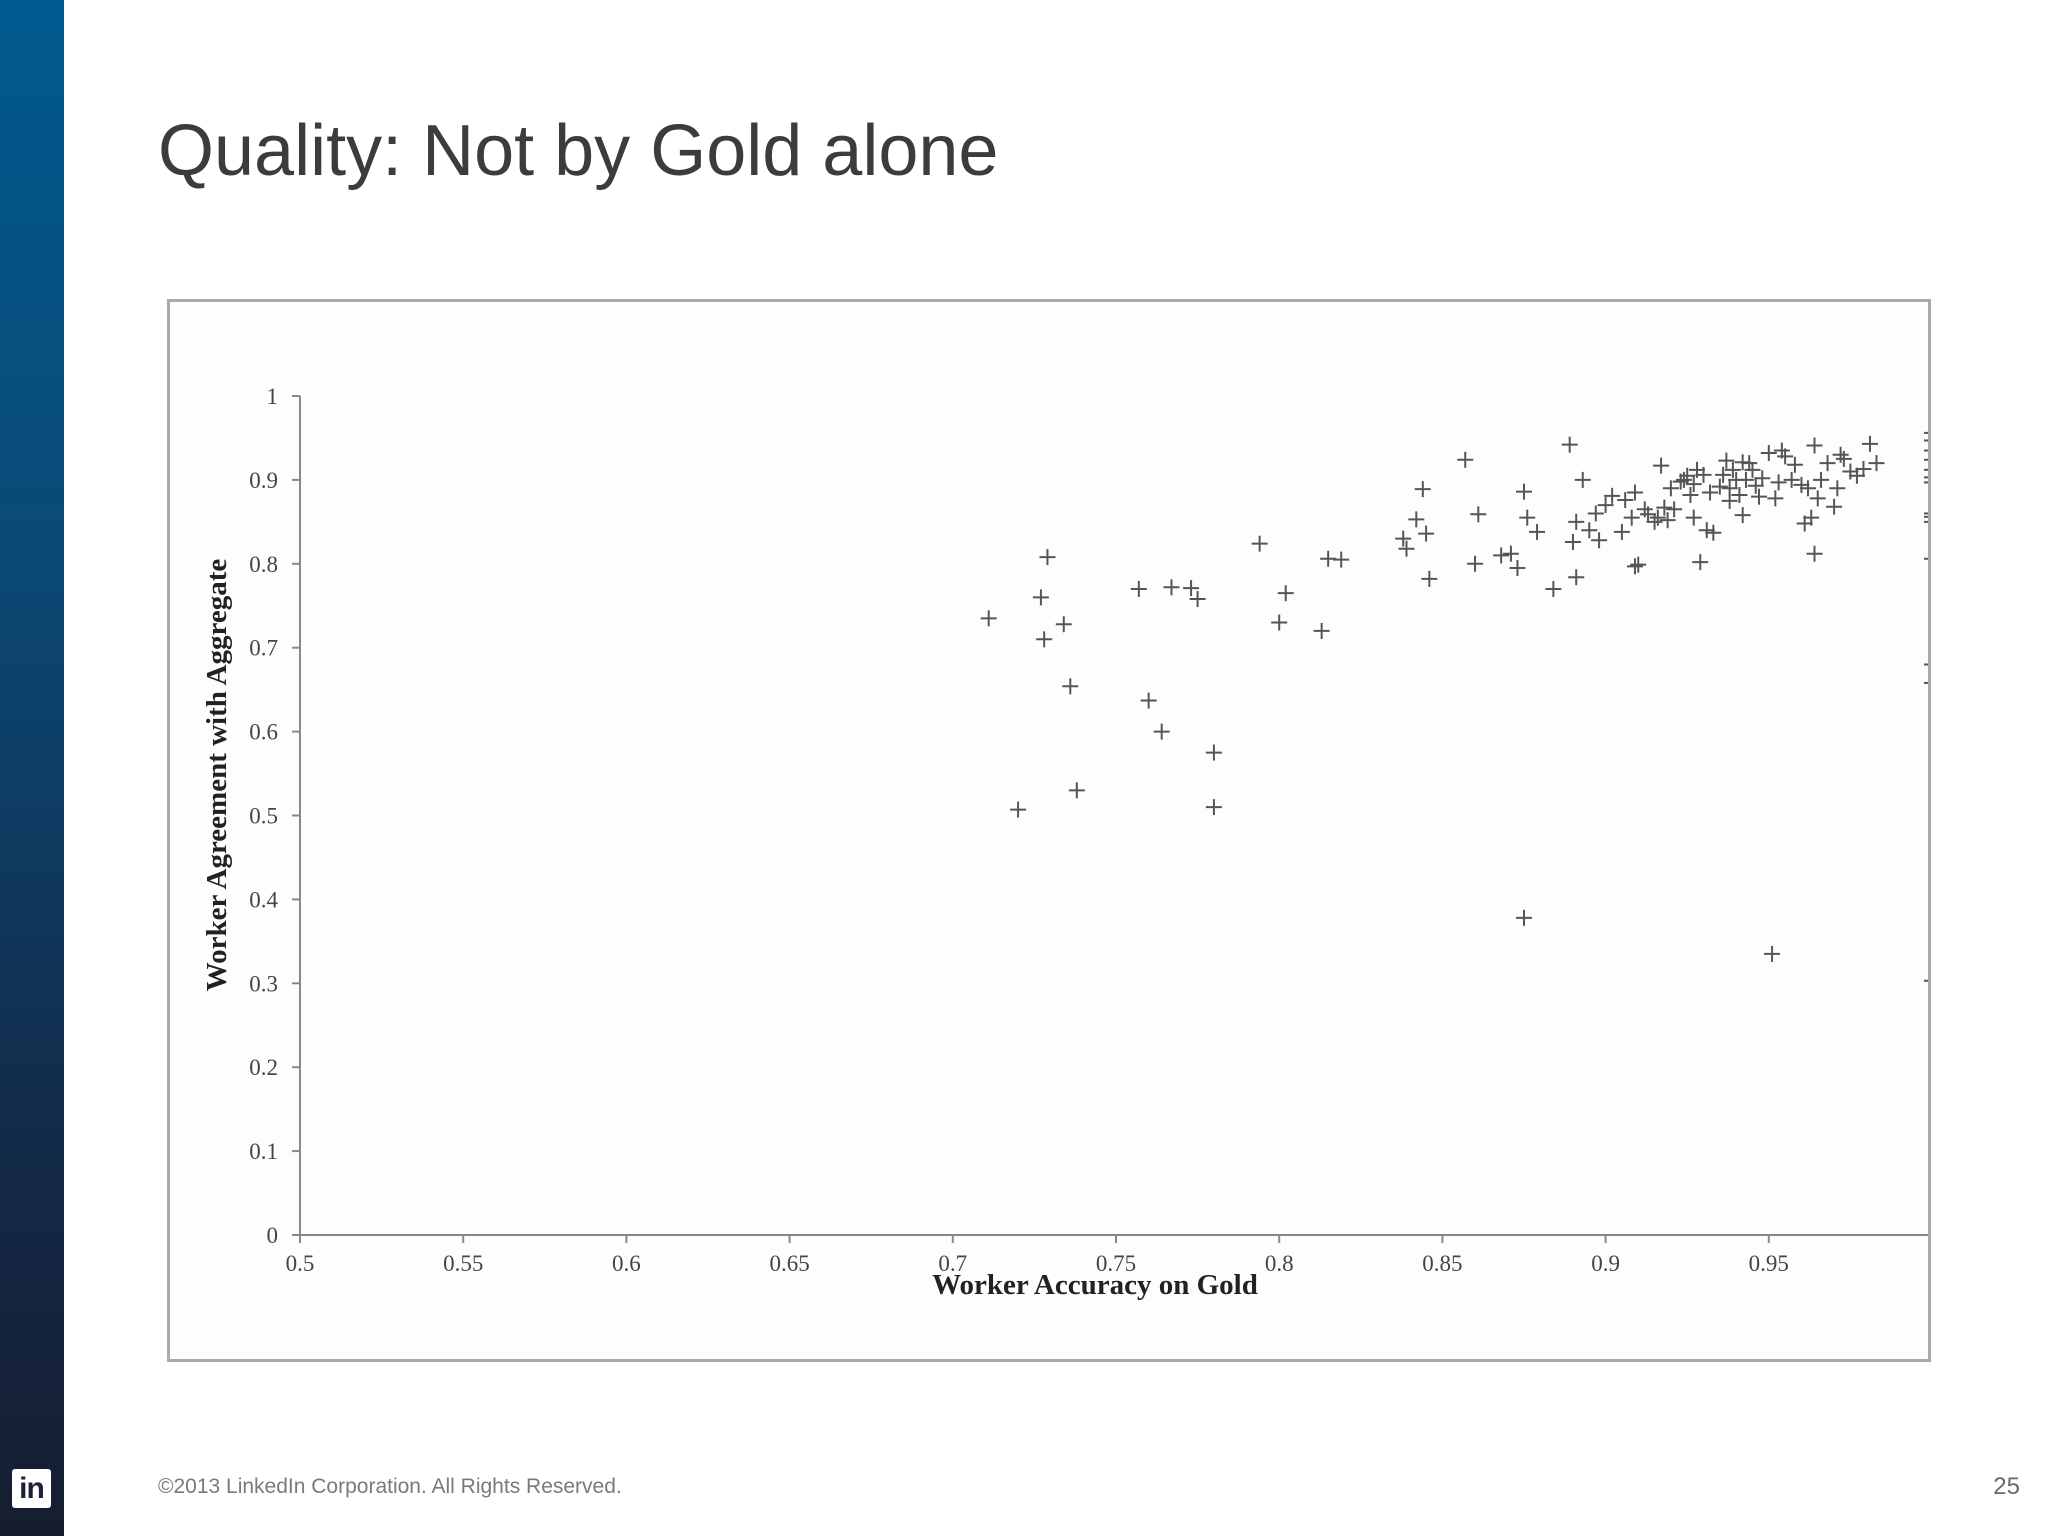  I want to click on y-tick-label: 0.9, so click(263, 480).